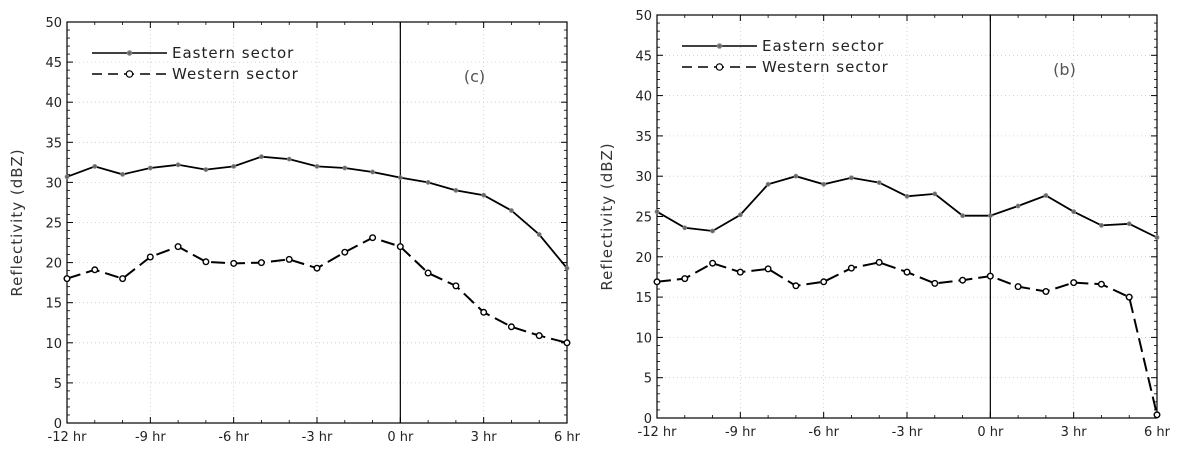  I want to click on y-tick-label: 25, so click(53, 224).